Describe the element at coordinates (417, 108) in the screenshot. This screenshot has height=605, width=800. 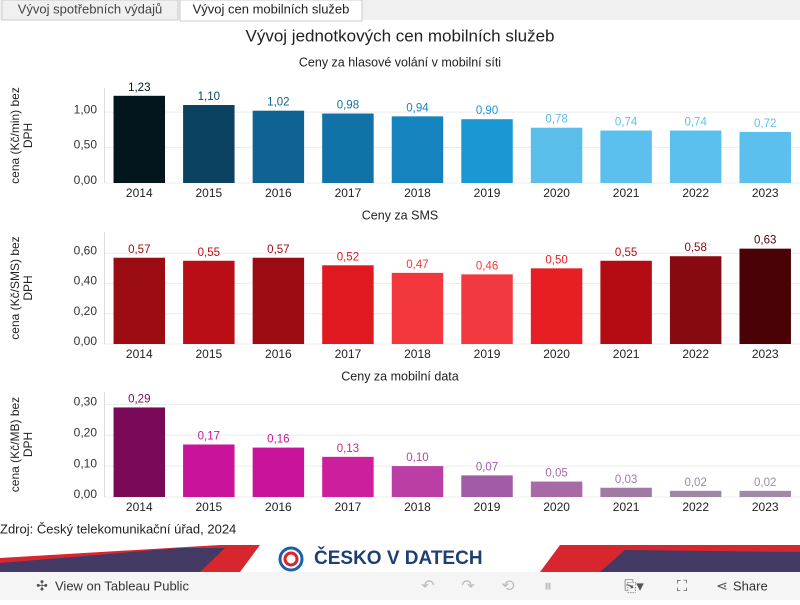
I see `data-label: 0,94` at that location.